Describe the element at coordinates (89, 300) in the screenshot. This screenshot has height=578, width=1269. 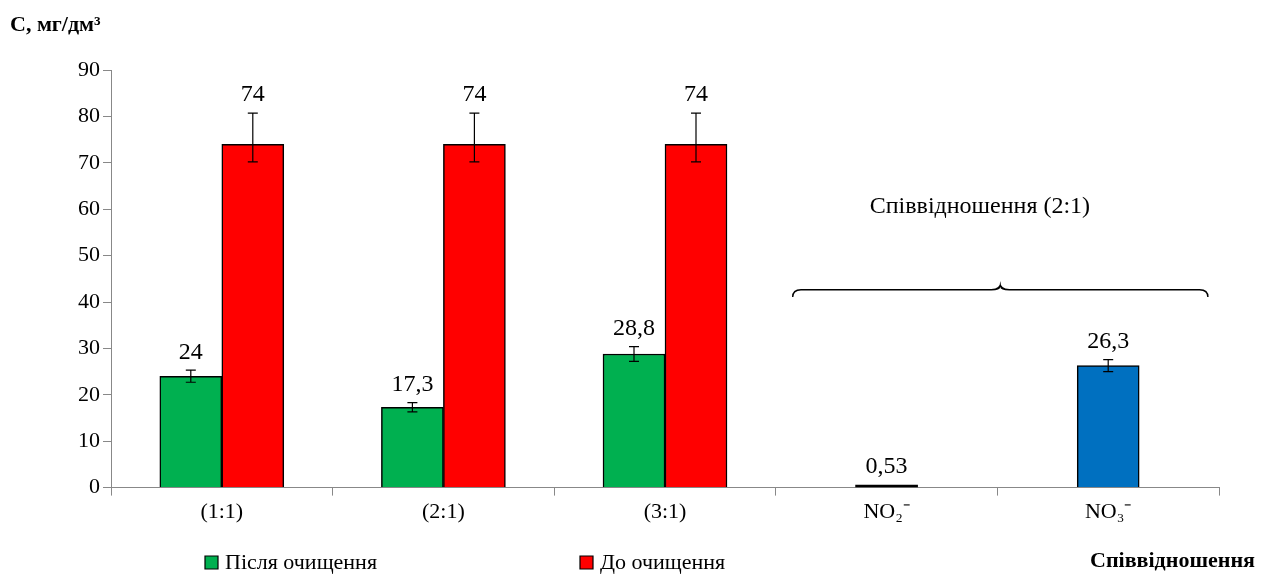
I see `y-tick-label: 40` at that location.